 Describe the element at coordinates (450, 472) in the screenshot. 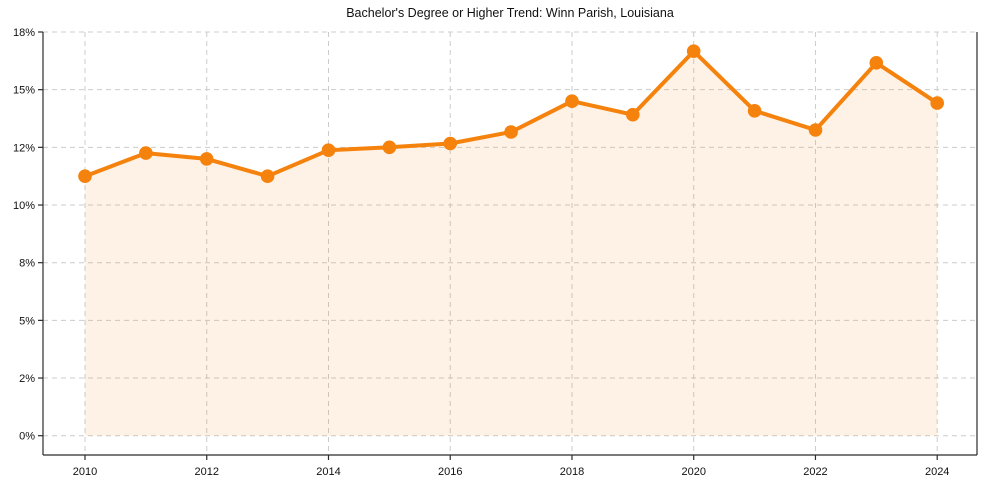

I see `x-axis-label: 2016` at that location.